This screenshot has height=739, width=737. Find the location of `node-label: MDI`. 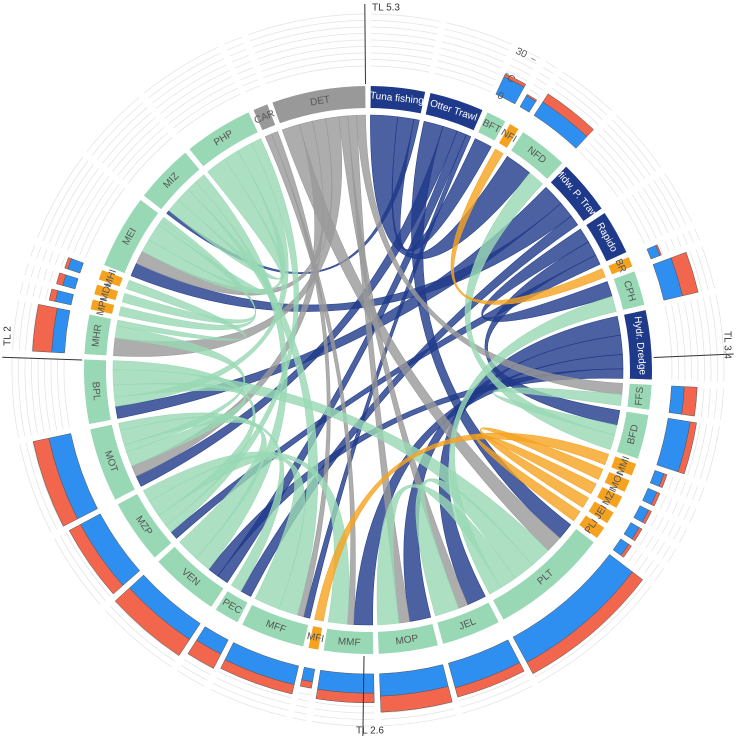

node-label: MDI is located at coordinates (106, 292).